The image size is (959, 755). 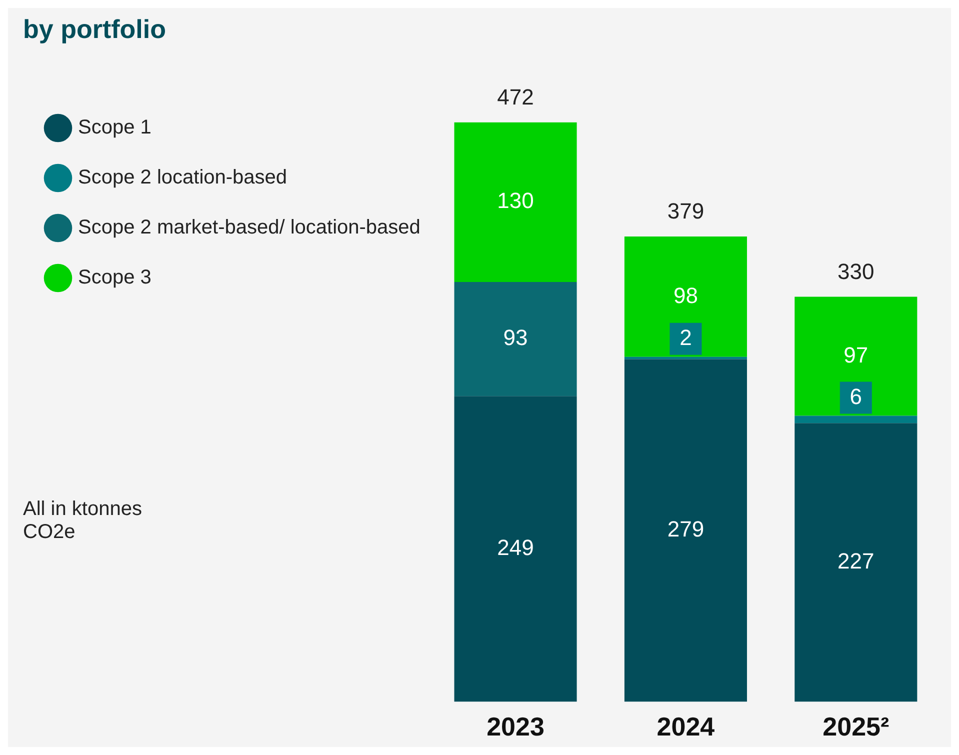 I want to click on data-label: 279, so click(x=685, y=529).